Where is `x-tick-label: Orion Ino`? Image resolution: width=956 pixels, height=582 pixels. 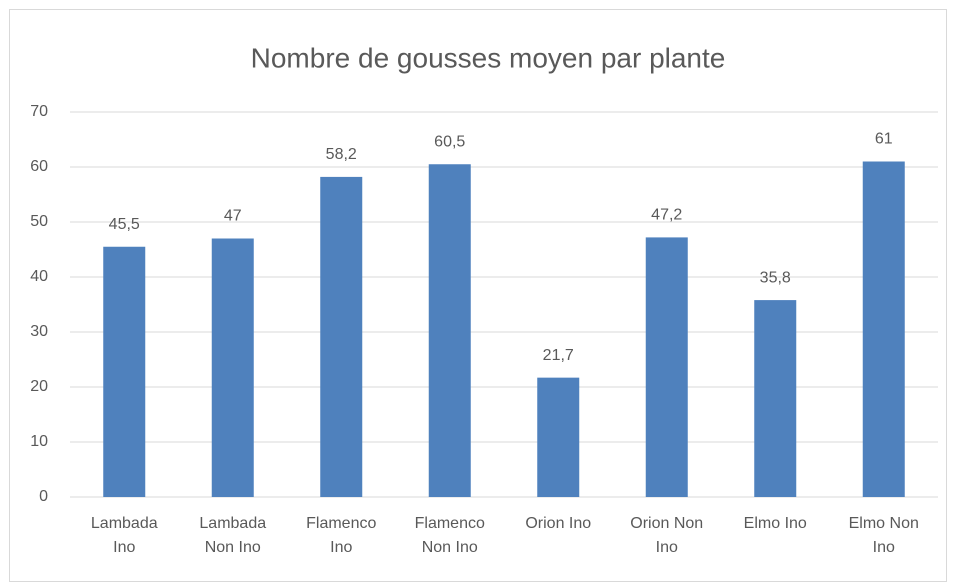
x-tick-label: Orion Ino is located at coordinates (558, 523).